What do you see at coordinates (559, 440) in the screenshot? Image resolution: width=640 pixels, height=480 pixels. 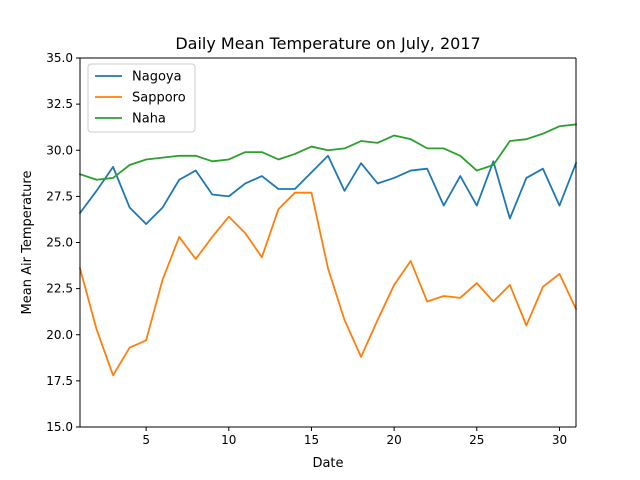 I see `x-tick-label: 30` at bounding box center [559, 440].